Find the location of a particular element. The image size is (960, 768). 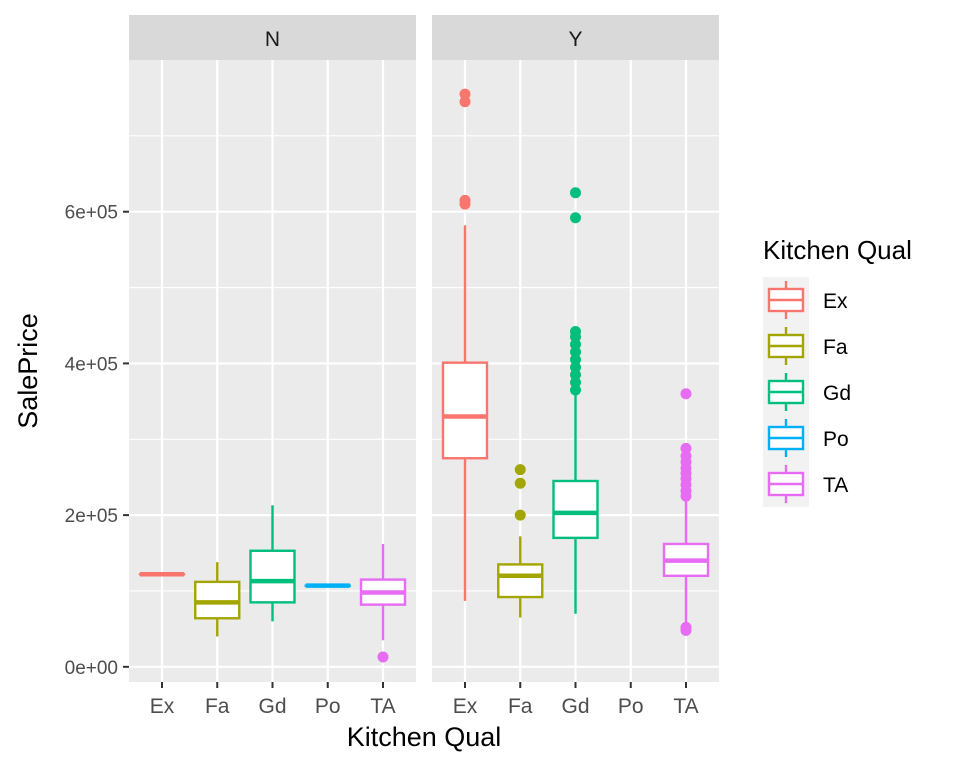

panel-n-boxes is located at coordinates (272, 584).